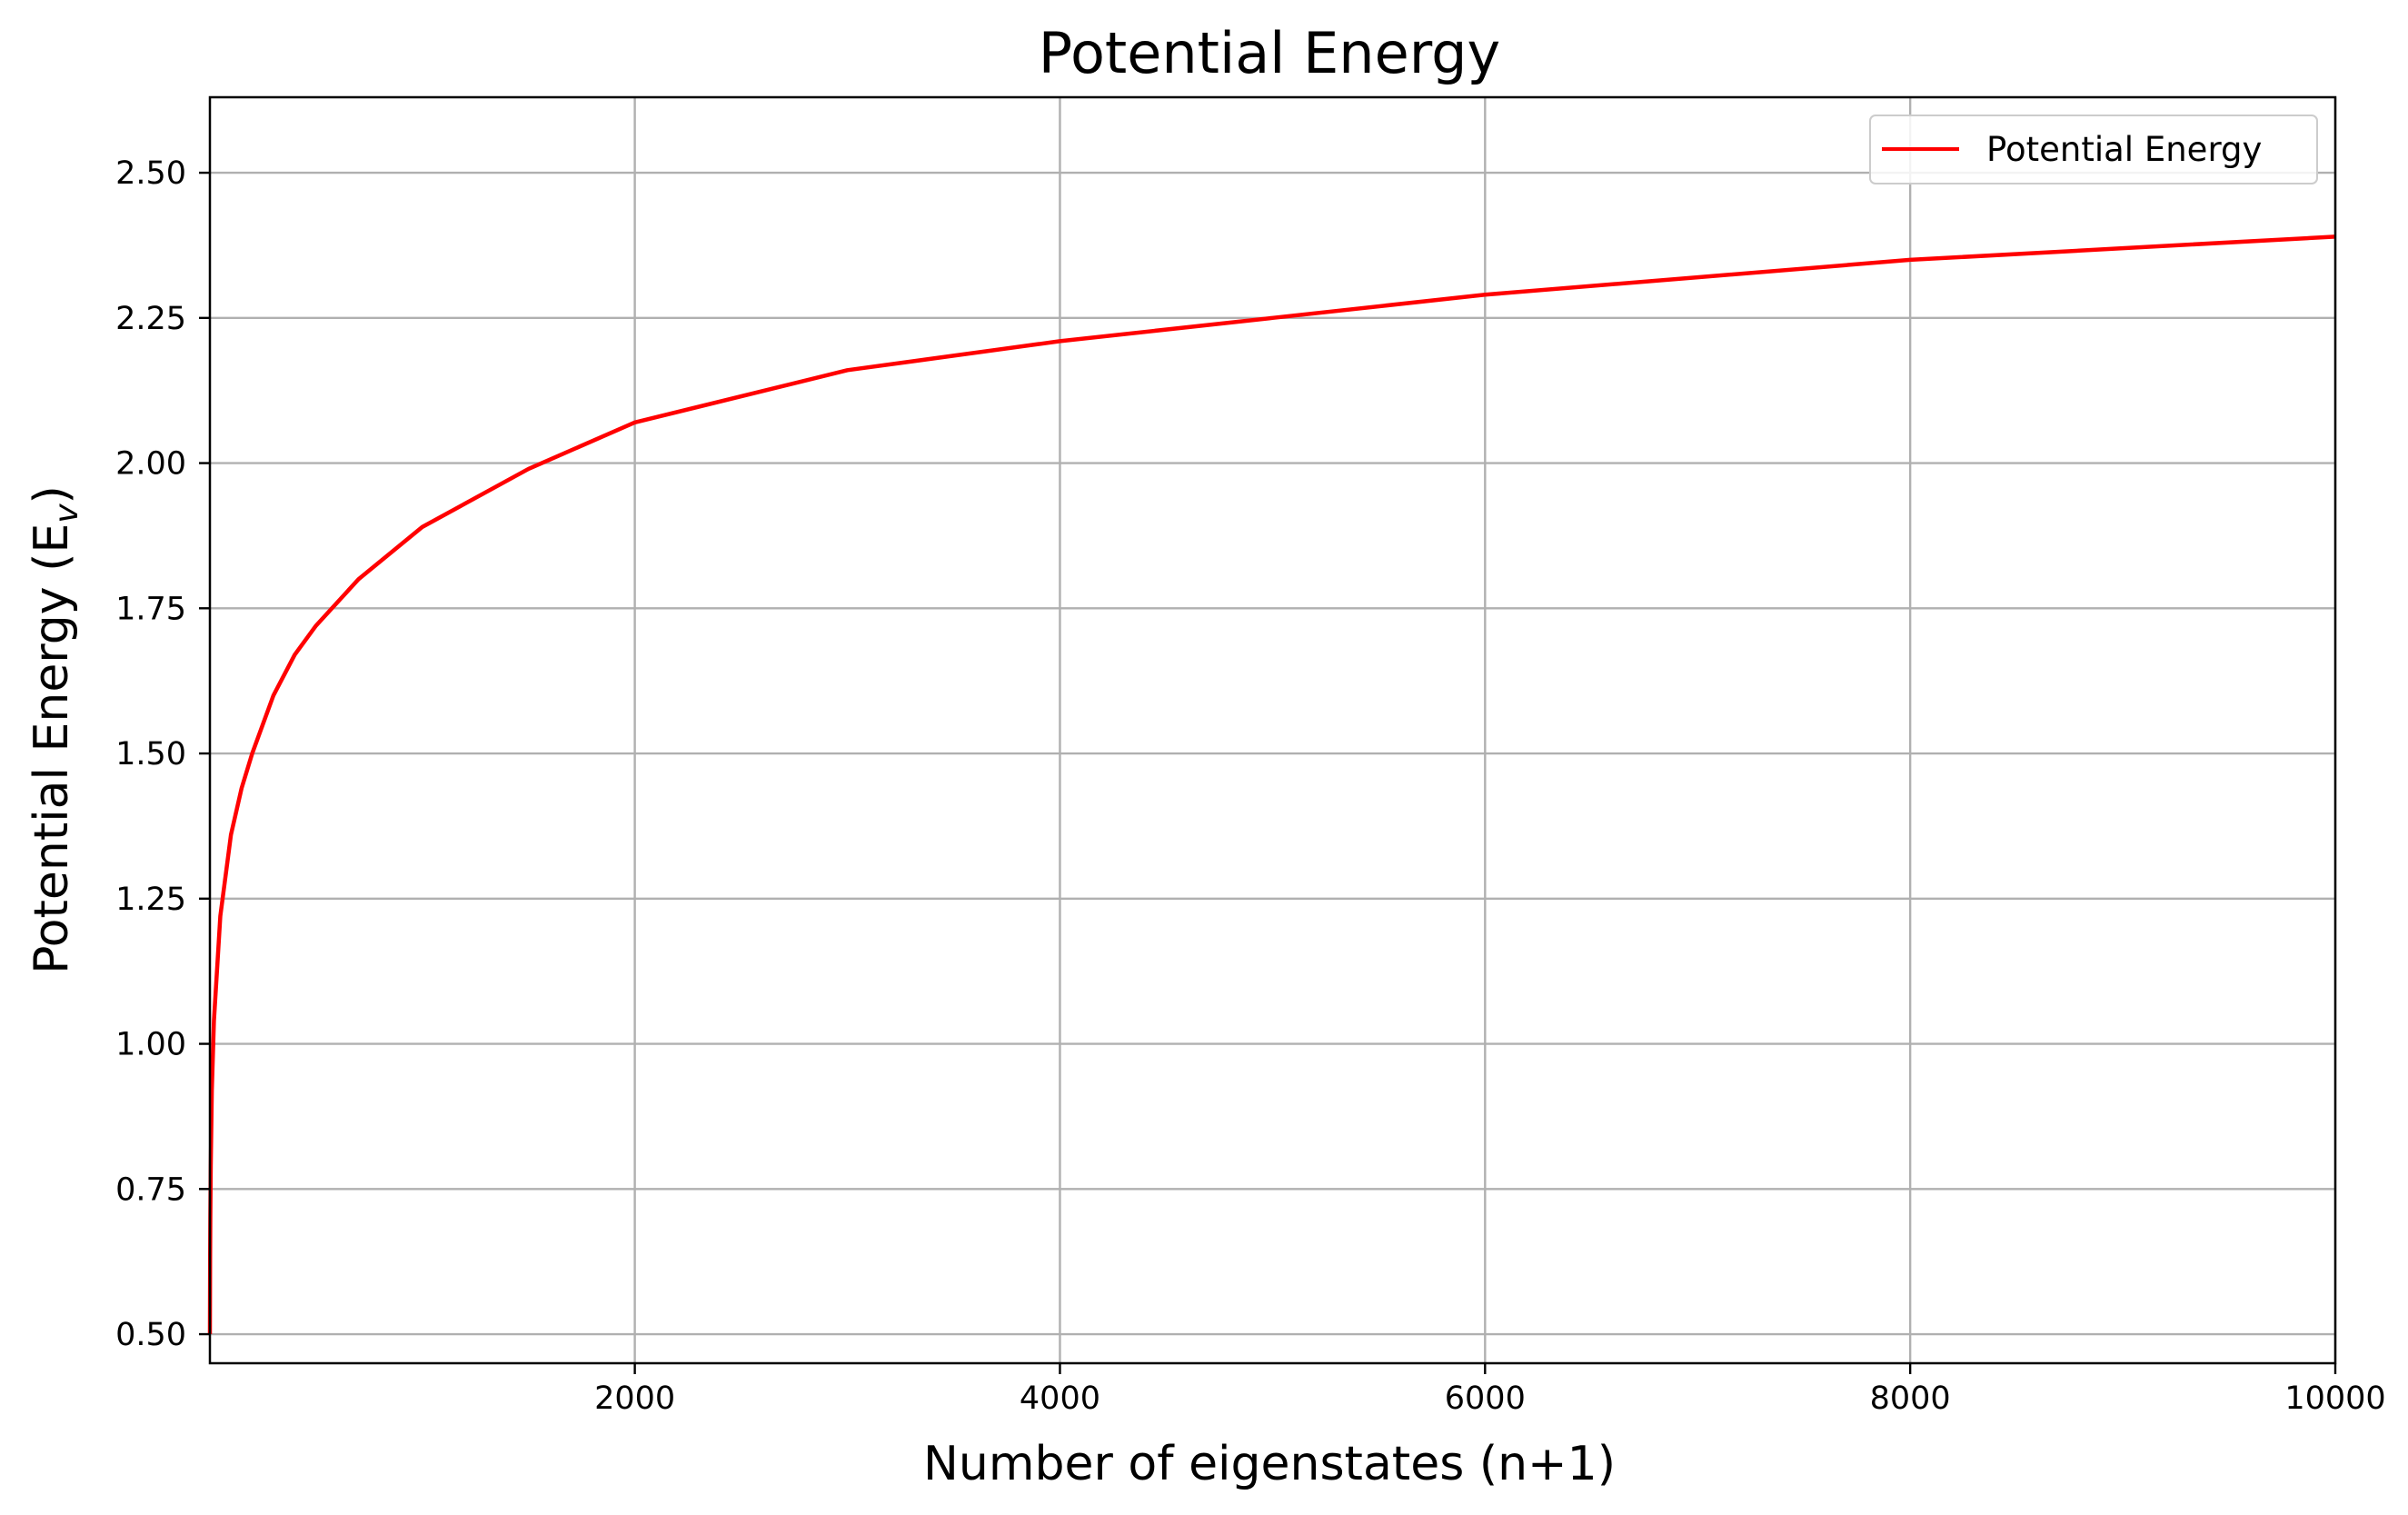 The height and width of the screenshot is (1515, 2408). Describe the element at coordinates (1060, 1398) in the screenshot. I see `x-tick-label: 4000` at that location.